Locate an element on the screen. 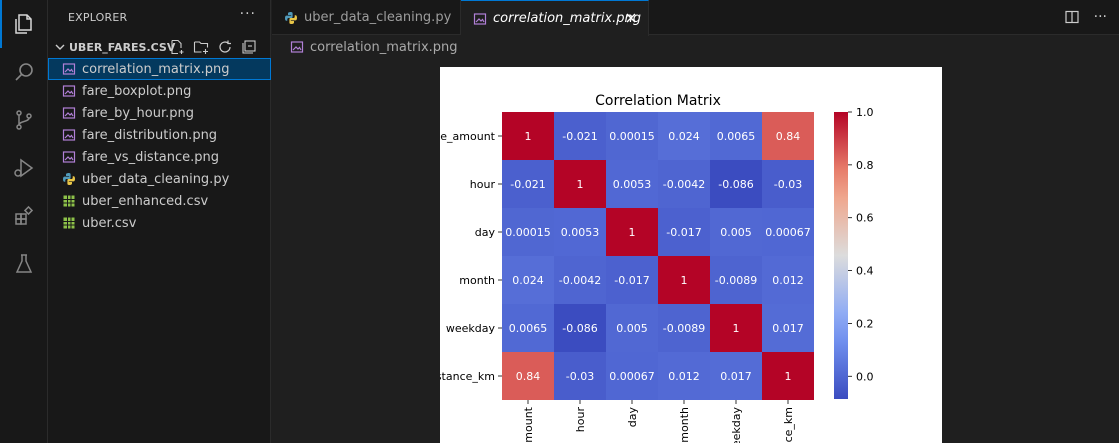 This screenshot has width=1119, height=443. file-item: uber_enhanced.csv is located at coordinates (159, 201).